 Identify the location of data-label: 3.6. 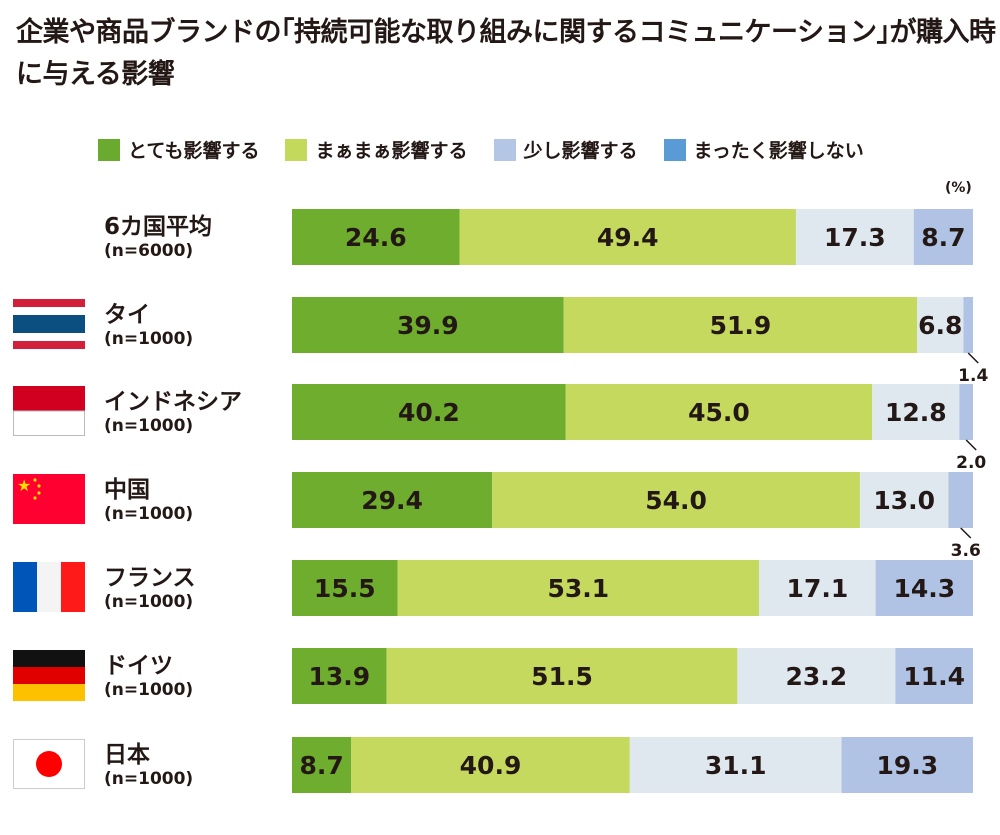
(966, 551).